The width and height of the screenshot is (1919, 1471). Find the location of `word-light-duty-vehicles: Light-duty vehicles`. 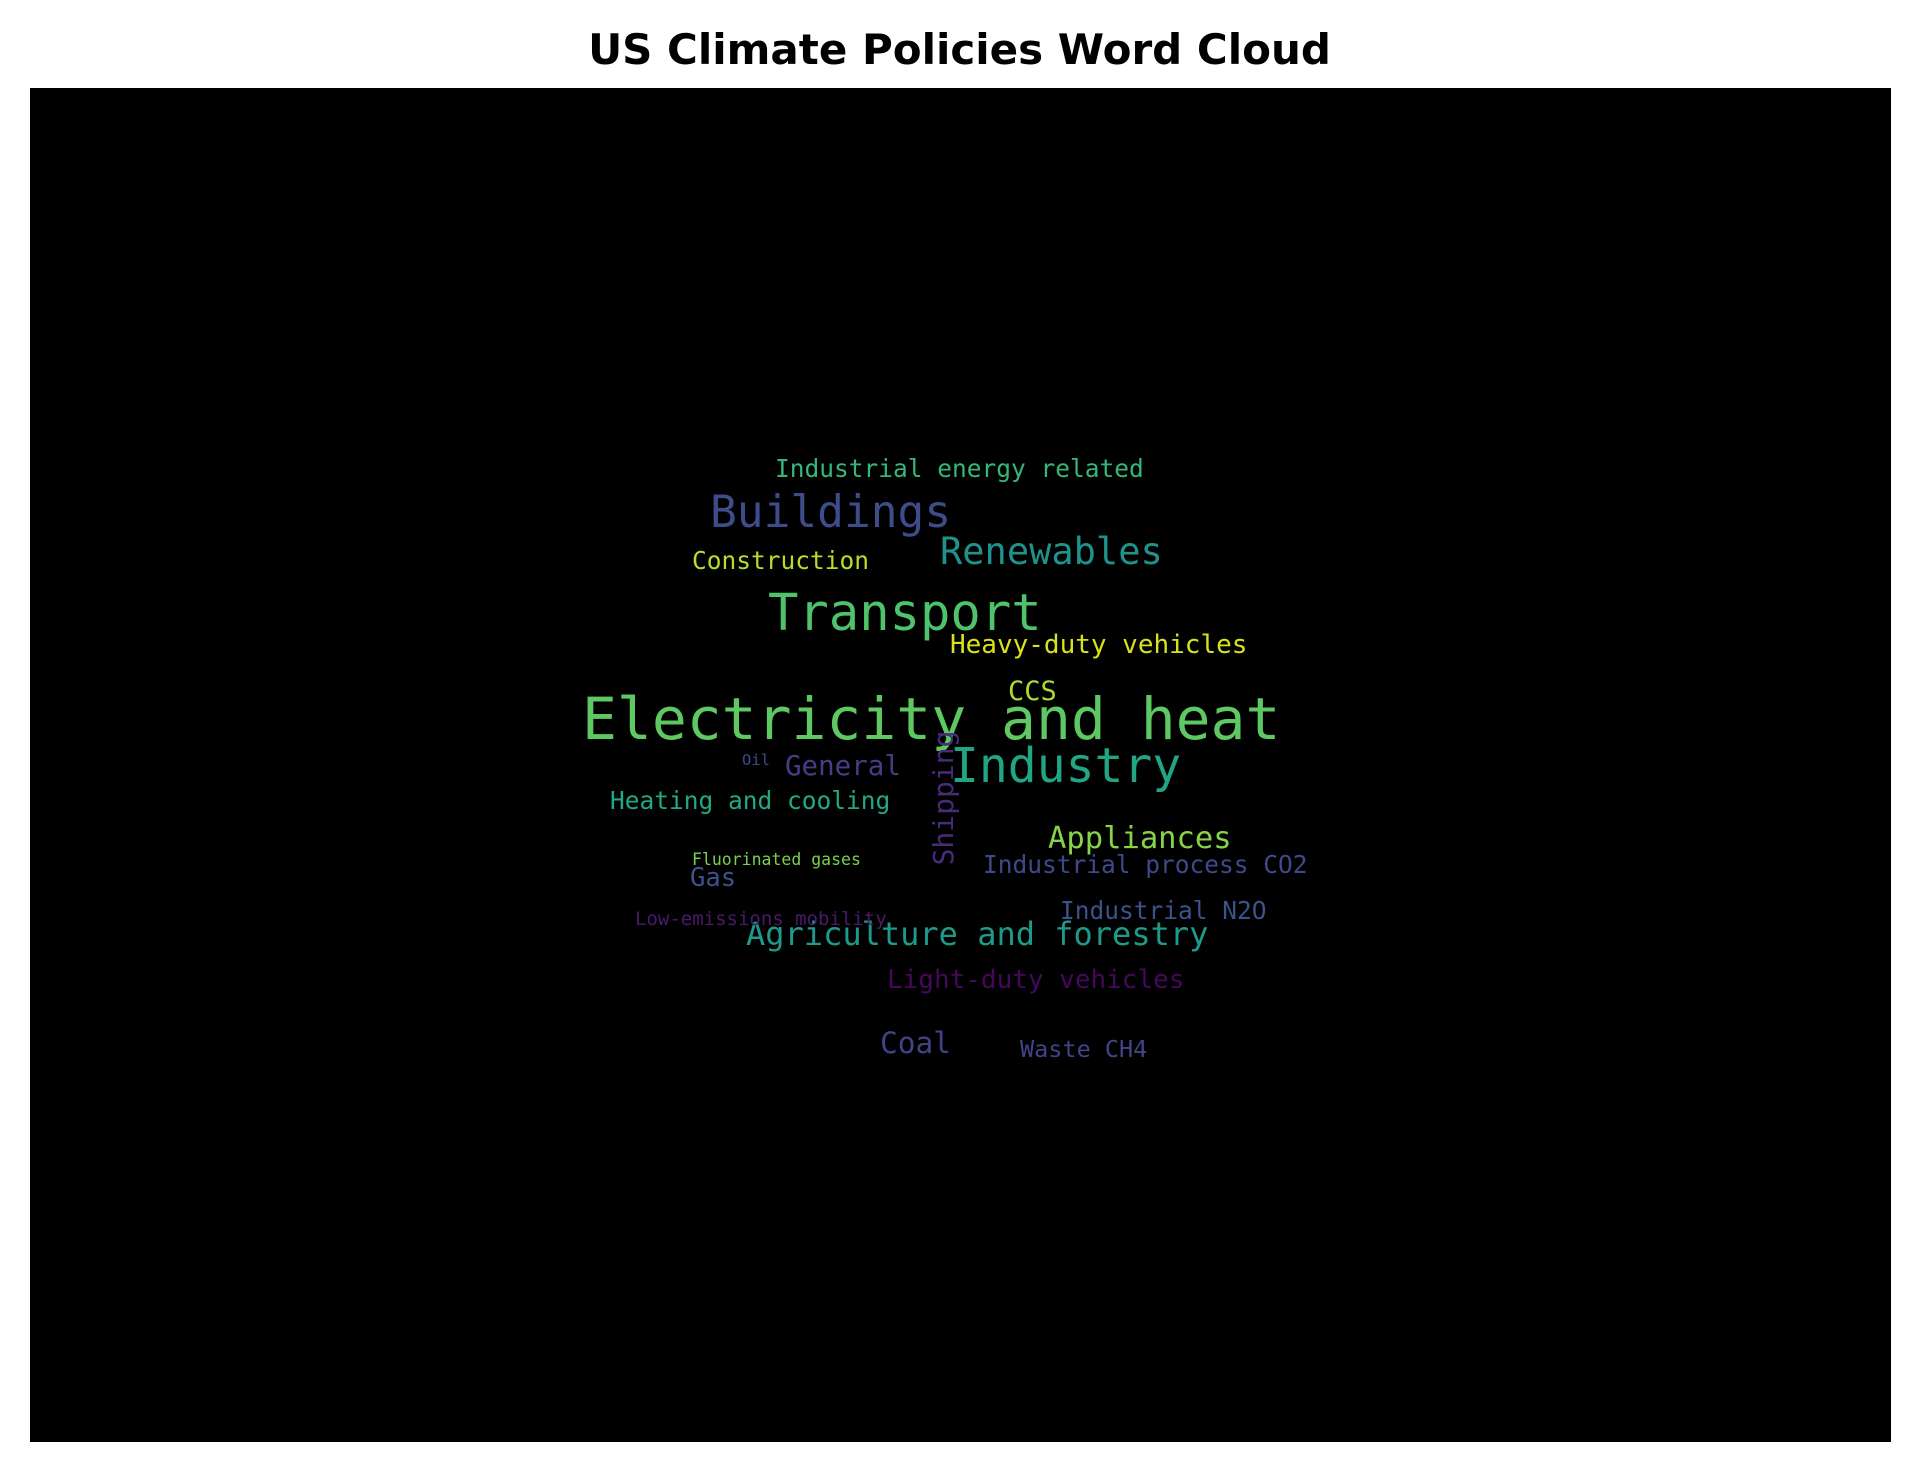

word-light-duty-vehicles: Light-duty vehicles is located at coordinates (1035, 980).